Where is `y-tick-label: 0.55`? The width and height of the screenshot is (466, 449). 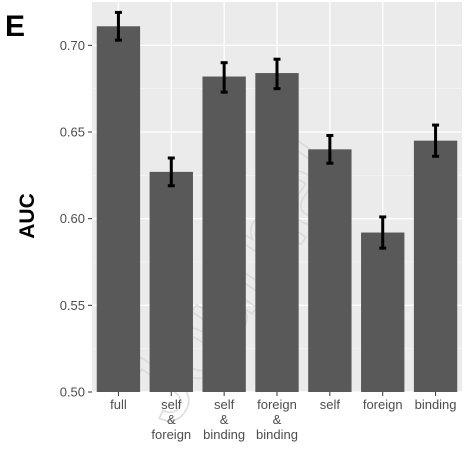 y-tick-label: 0.55 is located at coordinates (72, 305).